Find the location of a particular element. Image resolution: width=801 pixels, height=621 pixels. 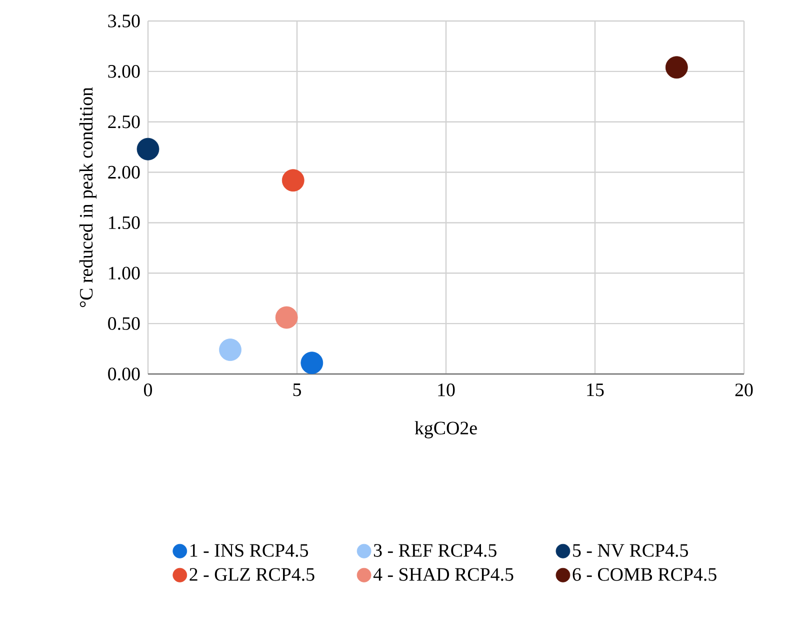

y-tick-label: 1.50 is located at coordinates (124, 223).